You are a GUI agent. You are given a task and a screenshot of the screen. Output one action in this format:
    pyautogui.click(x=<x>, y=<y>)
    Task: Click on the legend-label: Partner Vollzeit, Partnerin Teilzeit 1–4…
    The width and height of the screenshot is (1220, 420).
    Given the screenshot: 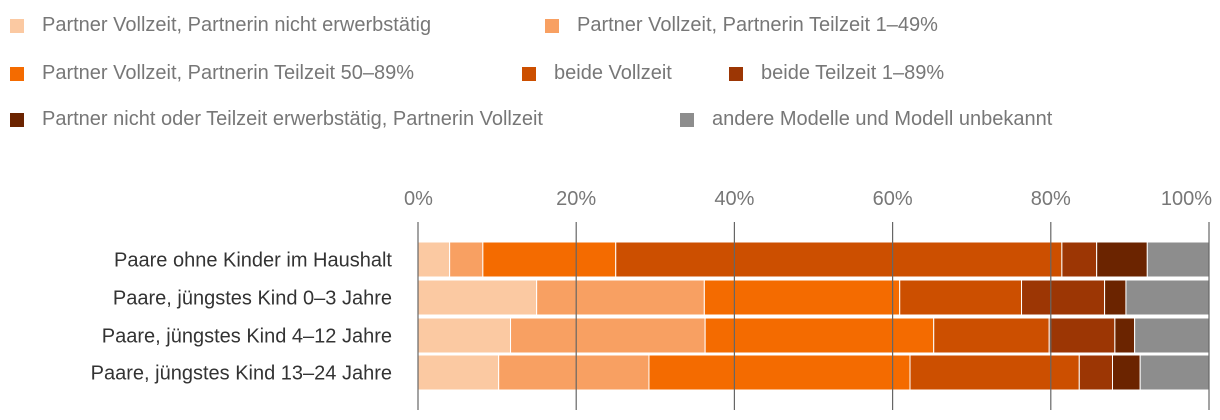 What is the action you would take?
    pyautogui.click(x=757, y=25)
    